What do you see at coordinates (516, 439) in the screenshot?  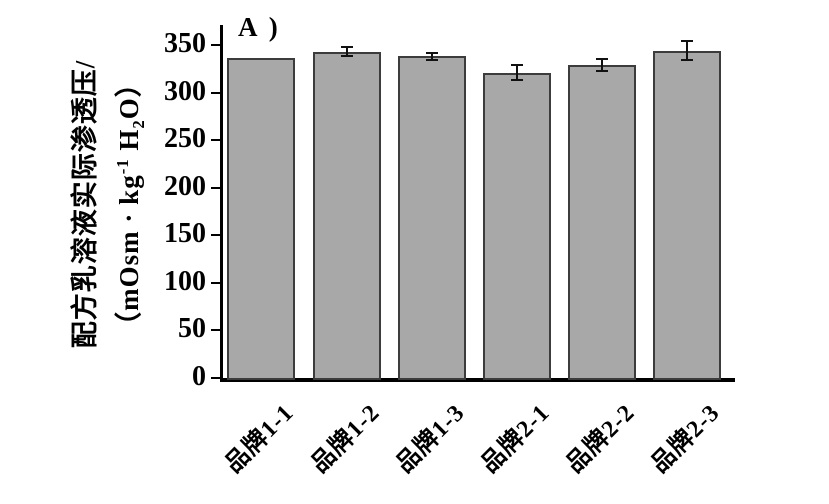 I see `x-tick-label: 品牌2-1` at bounding box center [516, 439].